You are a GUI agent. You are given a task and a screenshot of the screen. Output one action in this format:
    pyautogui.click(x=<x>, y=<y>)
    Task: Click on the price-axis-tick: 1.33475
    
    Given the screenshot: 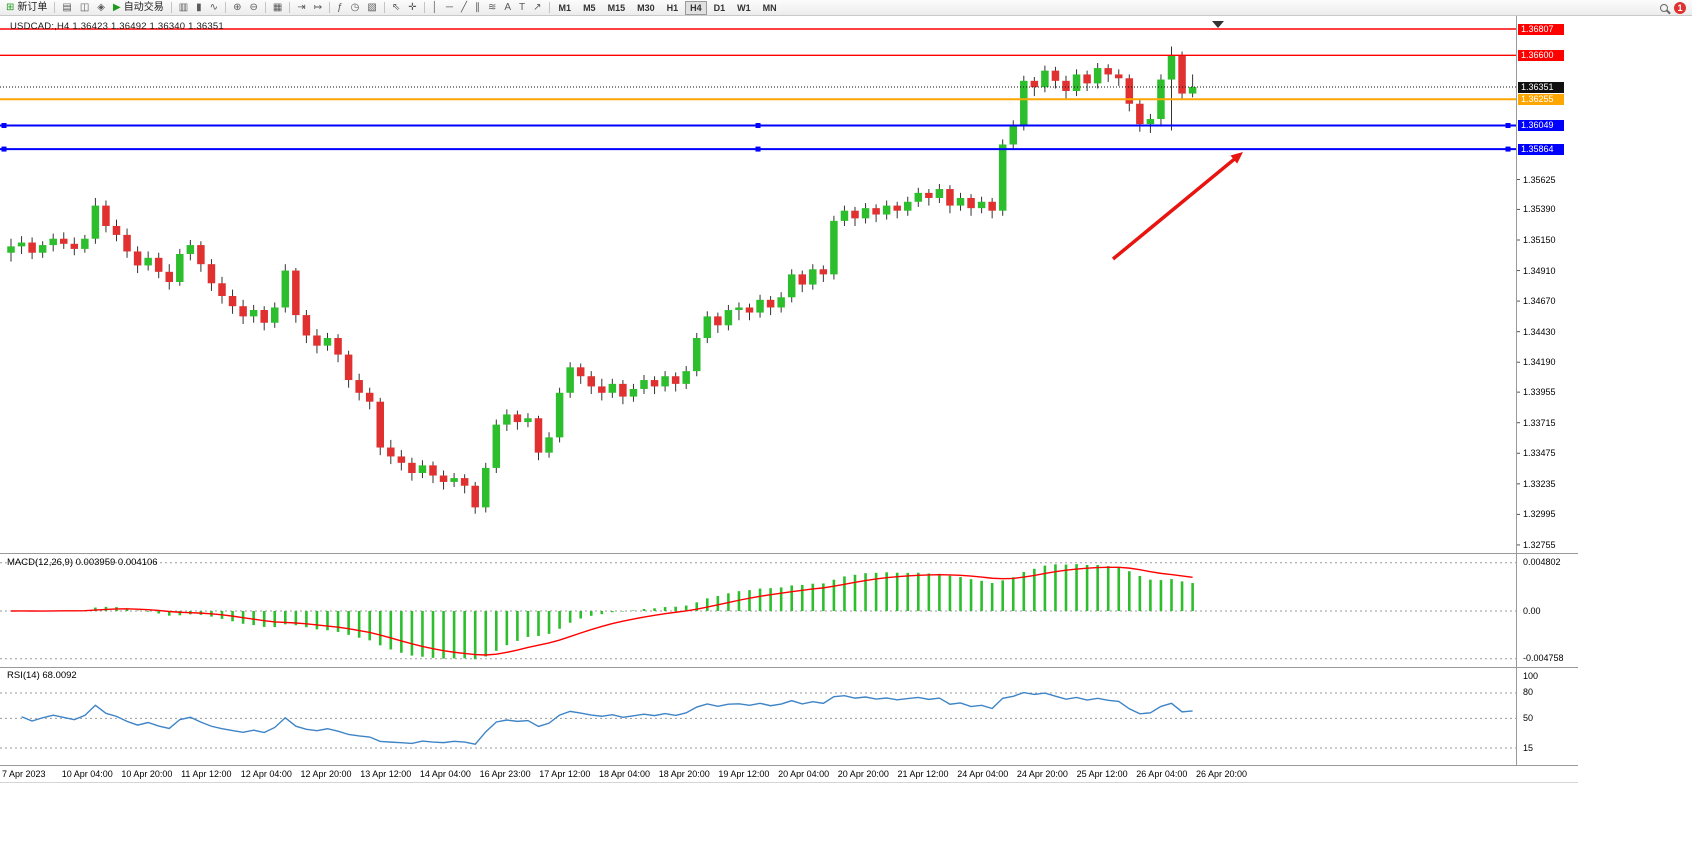 What is the action you would take?
    pyautogui.click(x=1539, y=453)
    